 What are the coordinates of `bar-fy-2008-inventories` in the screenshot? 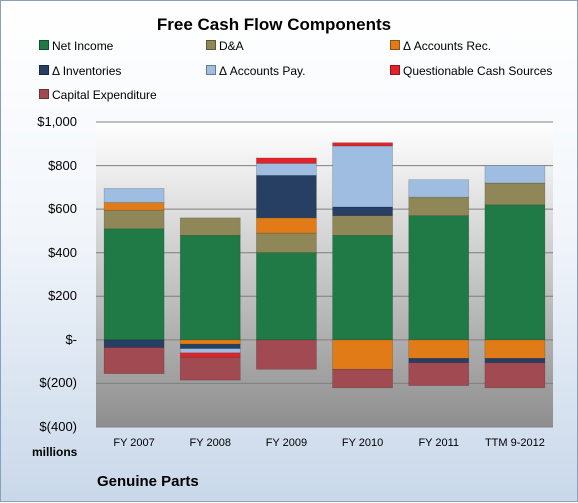 It's located at (210, 346).